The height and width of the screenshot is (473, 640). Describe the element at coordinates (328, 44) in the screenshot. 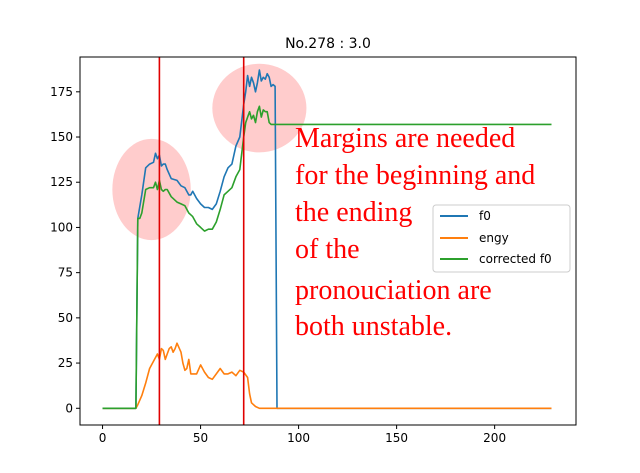

I see `chart-title: No.278 : 3.0` at that location.